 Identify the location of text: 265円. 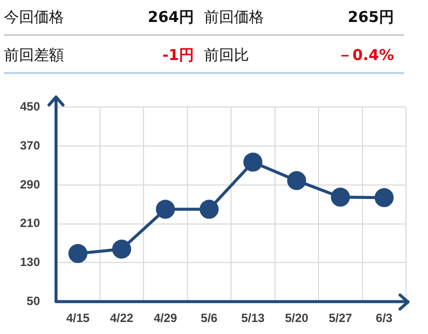
(370, 17).